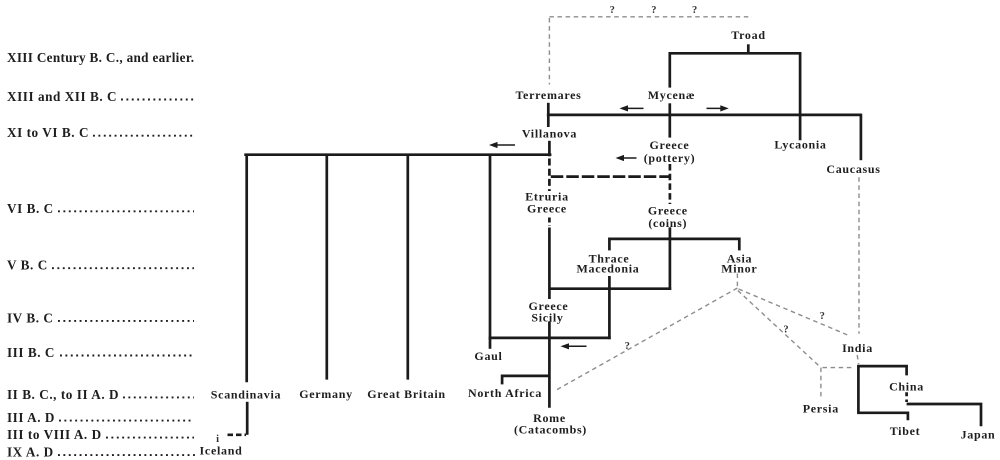  Describe the element at coordinates (672, 95) in the screenshot. I see `svg-text: Mycenæ` at that location.